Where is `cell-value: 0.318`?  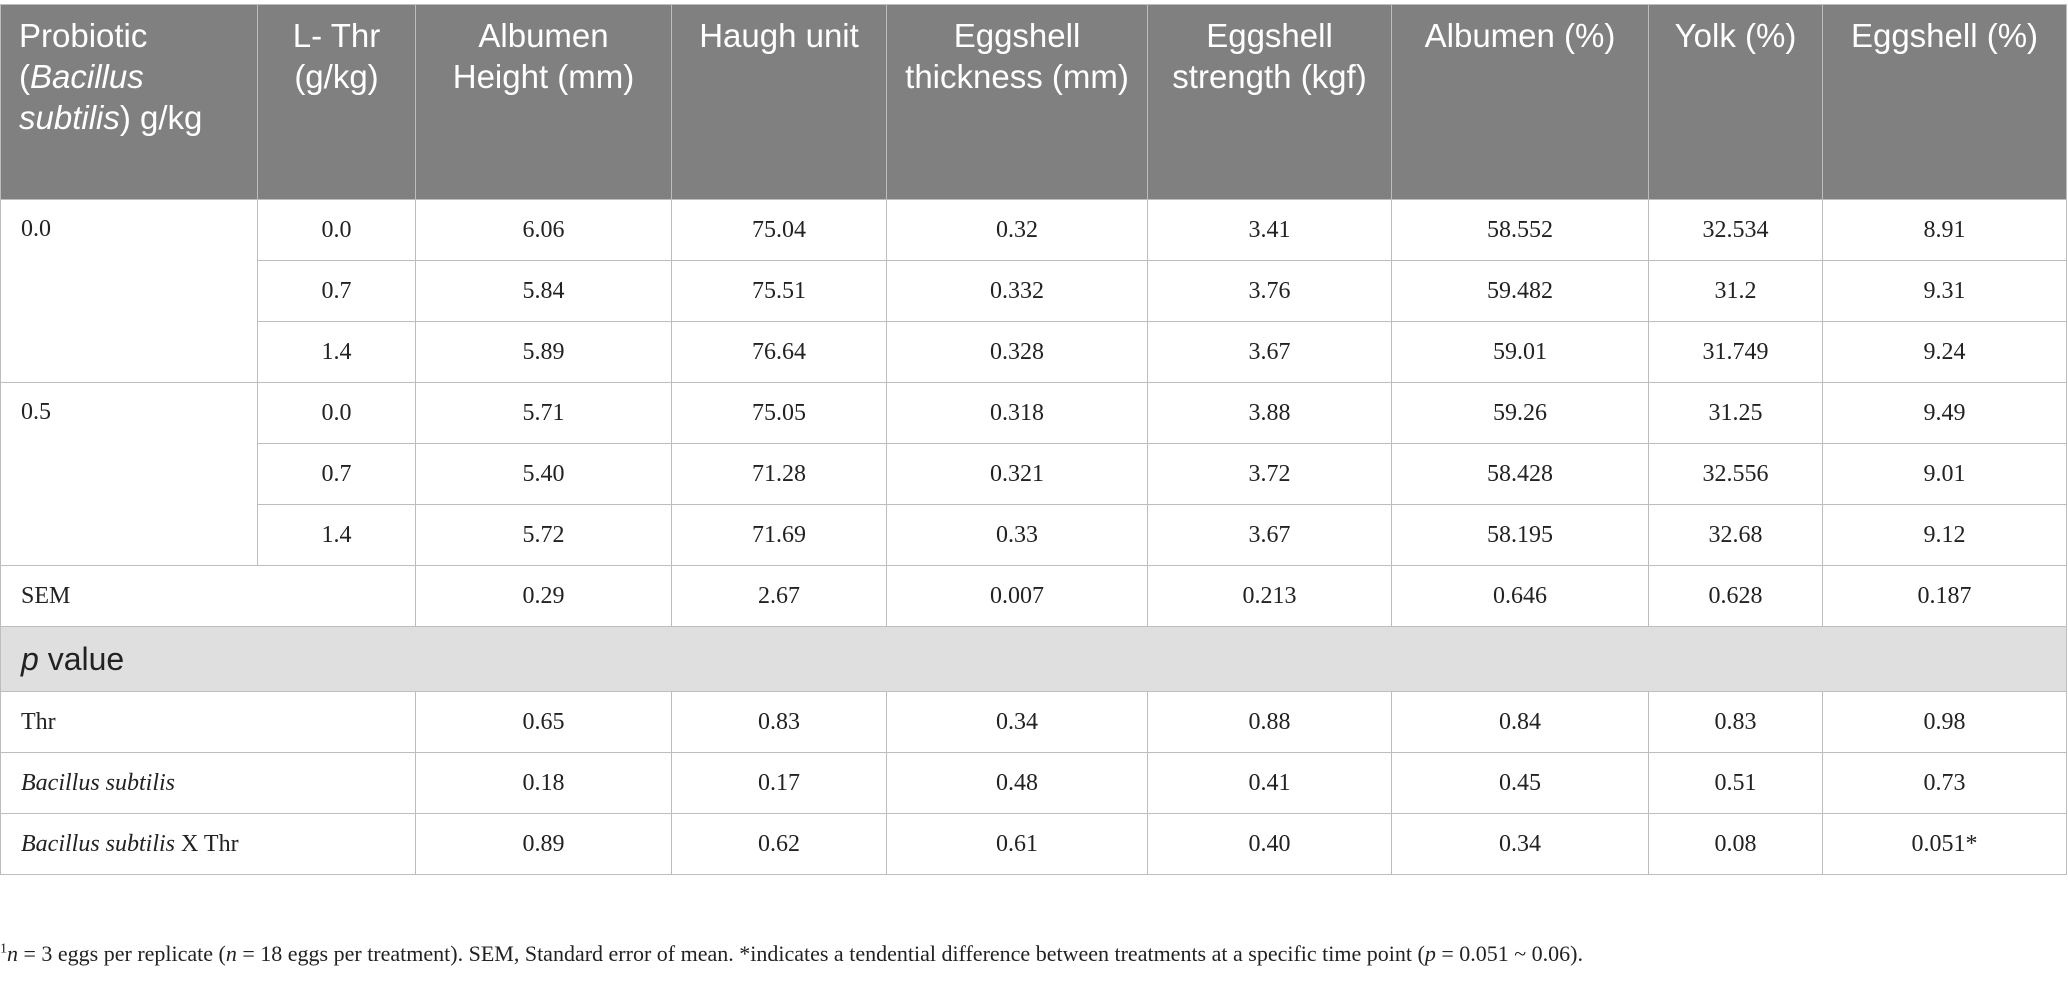
cell-value: 0.318 is located at coordinates (1017, 413).